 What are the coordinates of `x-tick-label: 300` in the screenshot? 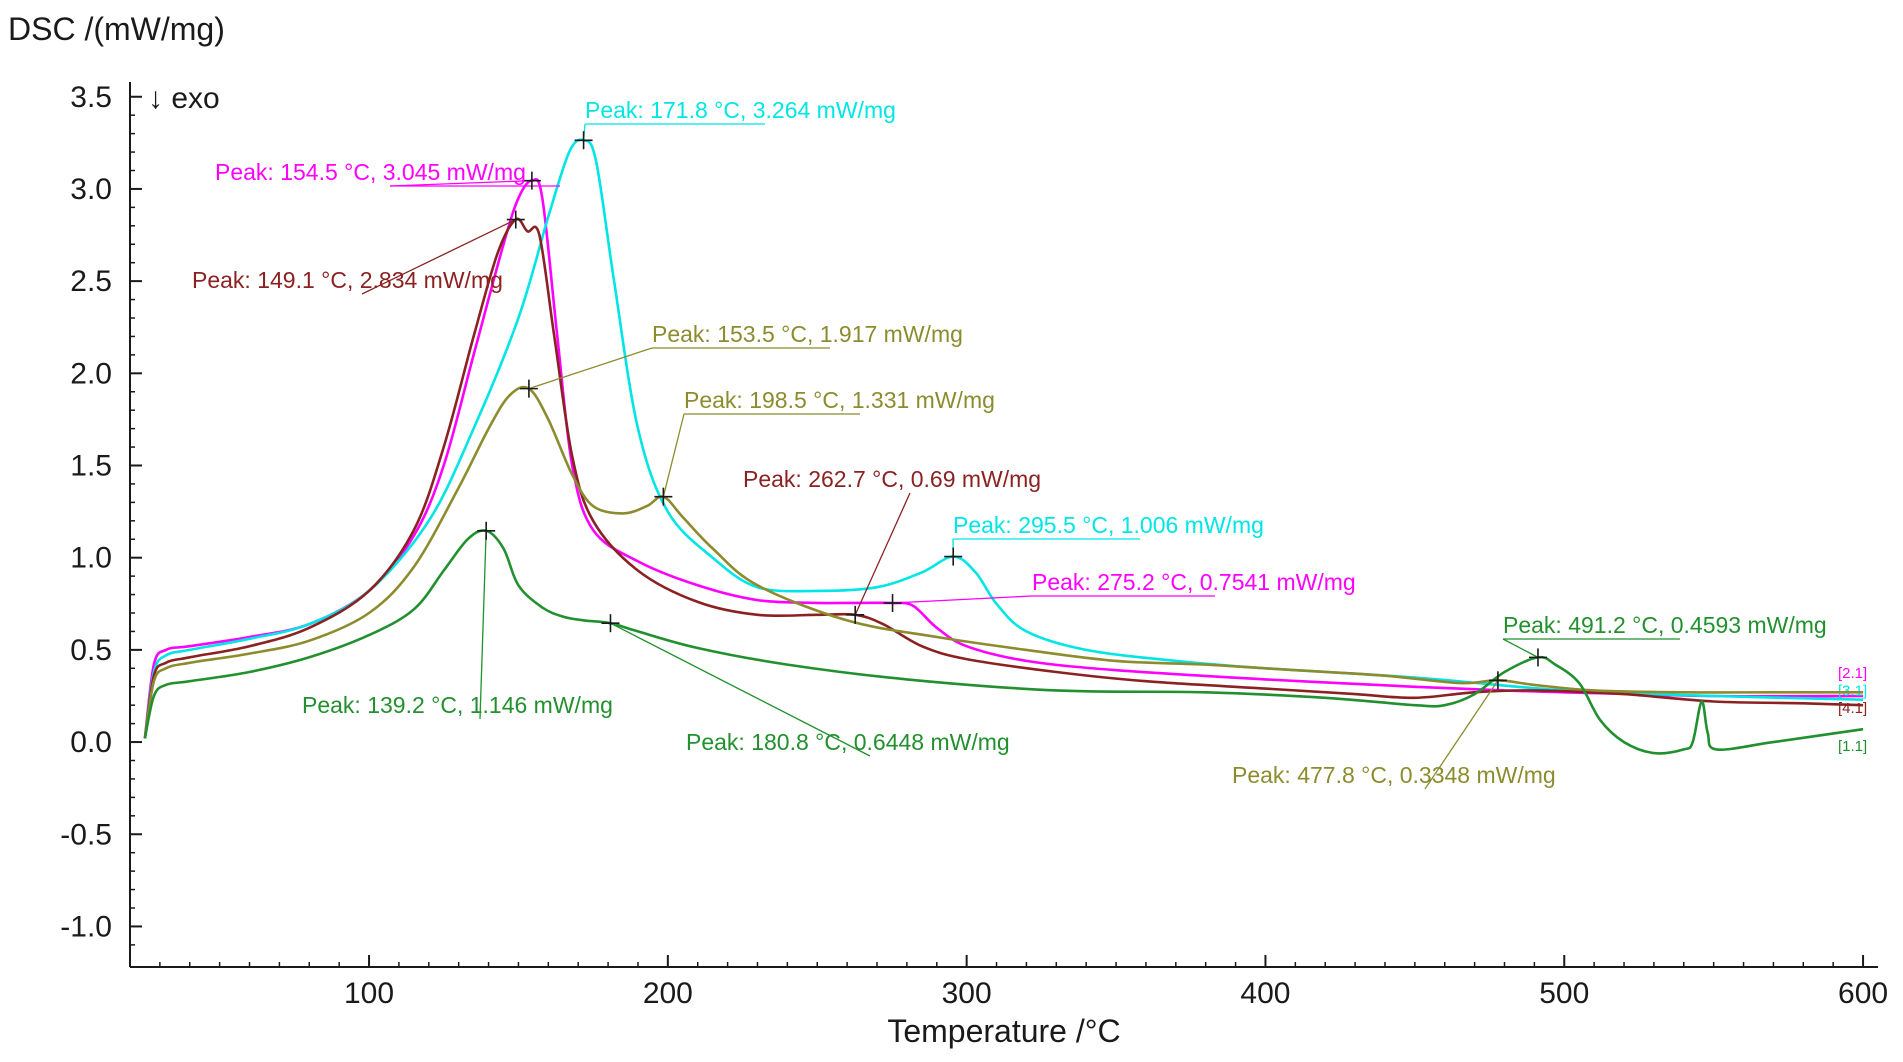 It's located at (967, 993).